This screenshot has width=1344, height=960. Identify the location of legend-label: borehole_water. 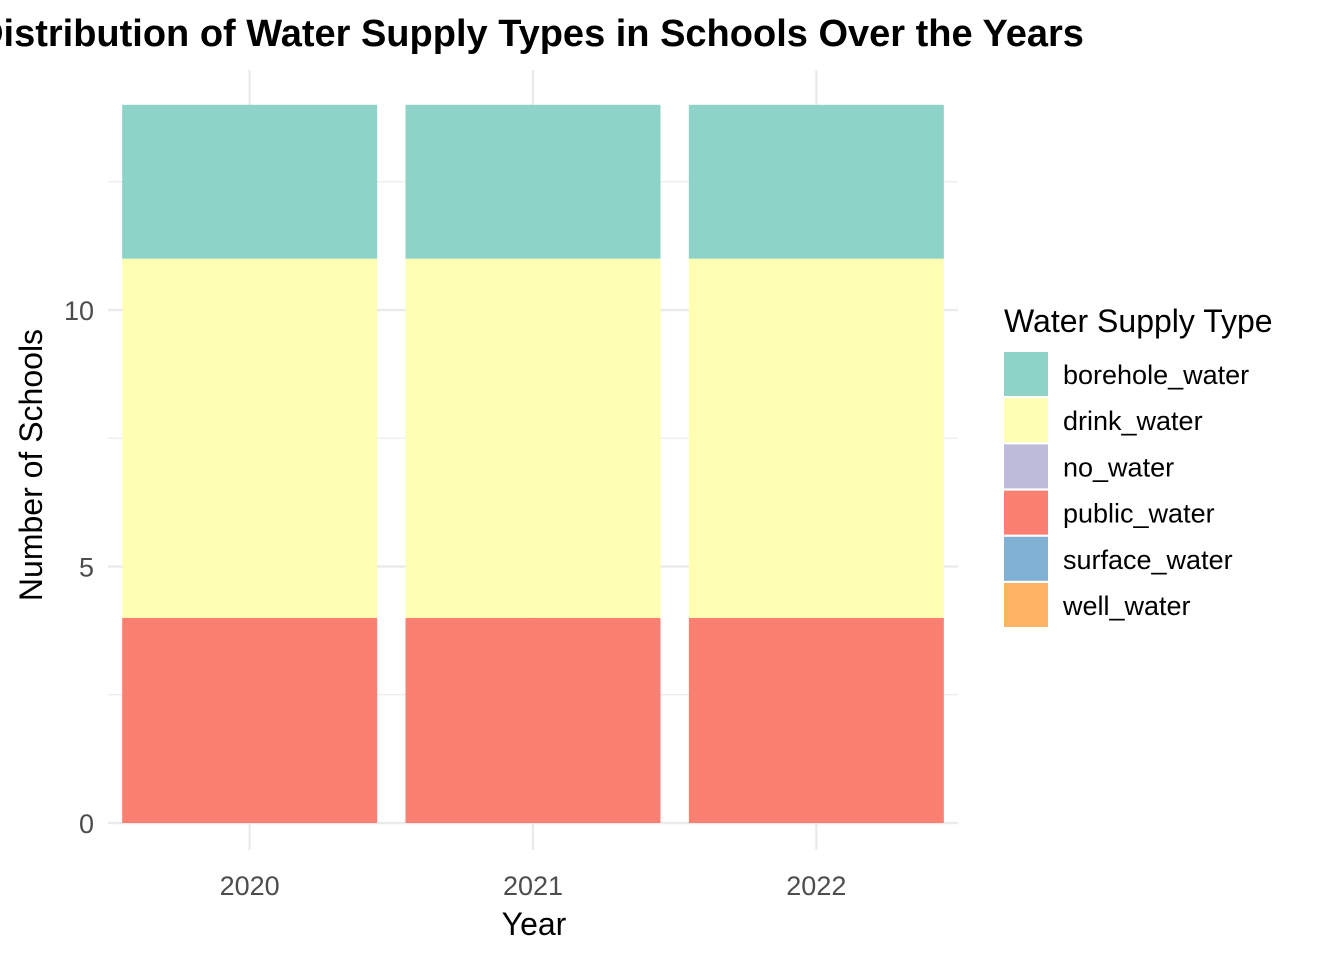
(1156, 375).